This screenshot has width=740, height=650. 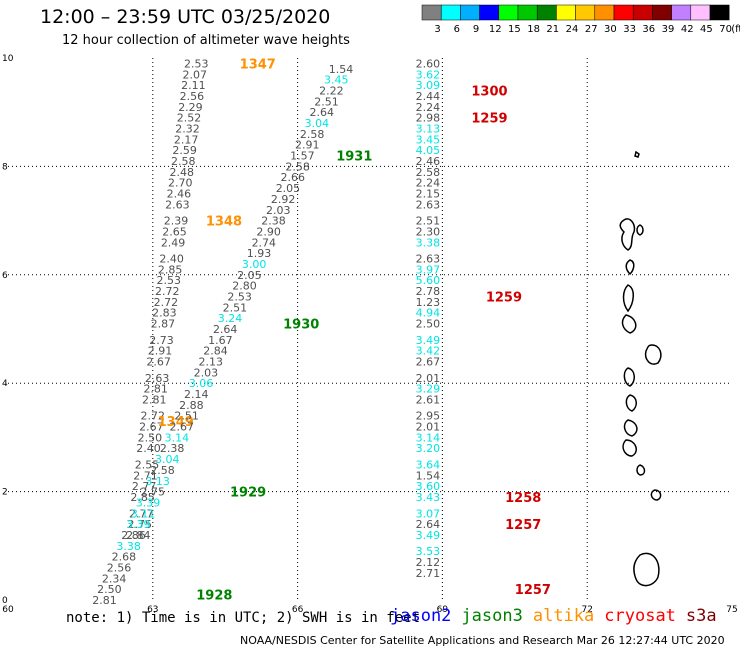 I want to click on swh-value: 3.97, so click(x=428, y=269).